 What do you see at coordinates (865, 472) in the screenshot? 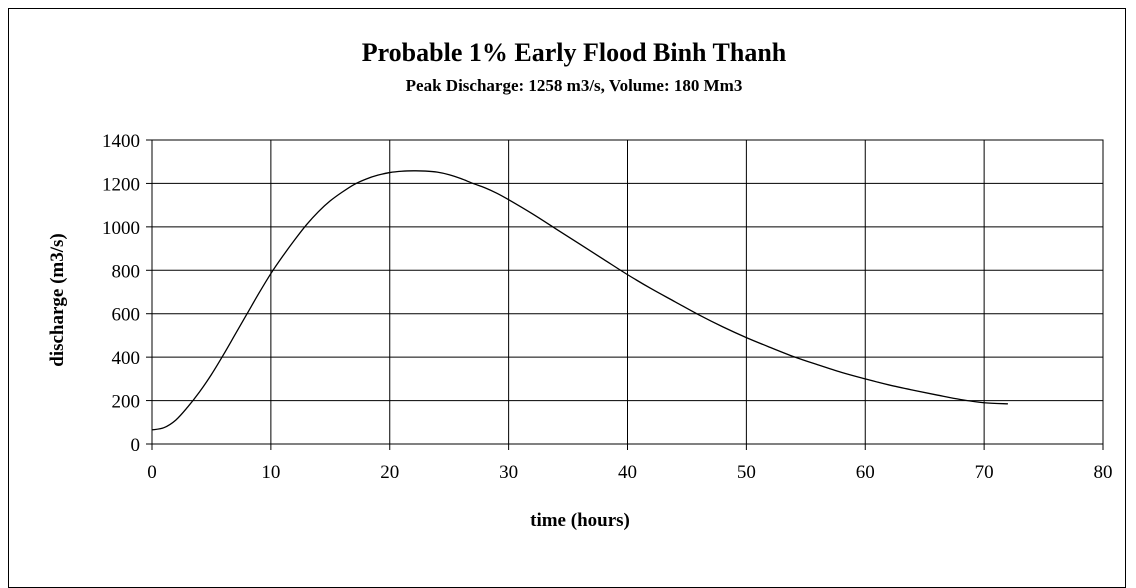
I see `x-tick-label: 60` at bounding box center [865, 472].